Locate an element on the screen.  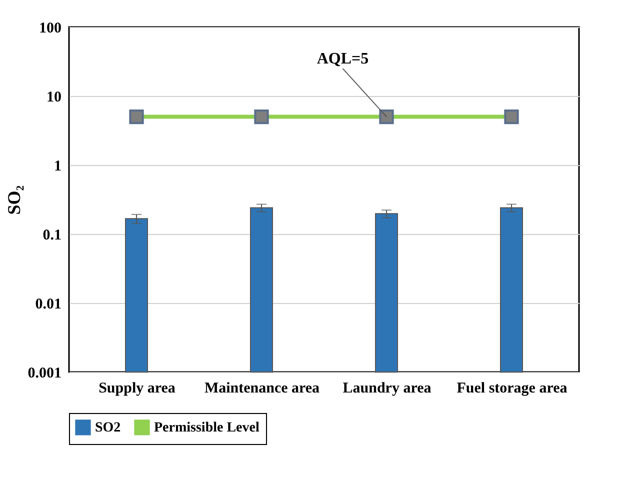
y-axis-title: SO₂ is located at coordinates (14, 200).